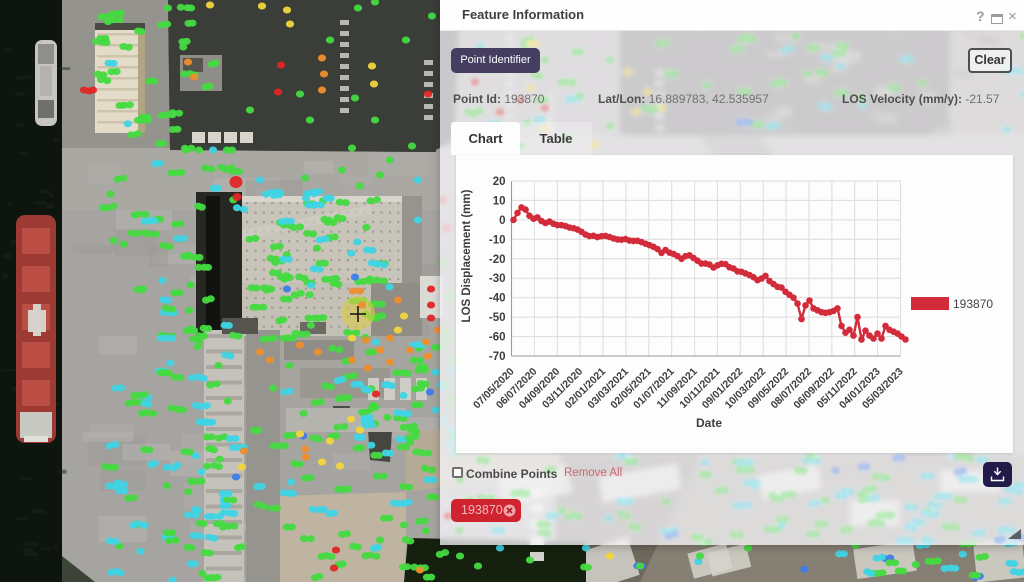  What do you see at coordinates (496, 357) in the screenshot?
I see `svg-text: -70` at bounding box center [496, 357].